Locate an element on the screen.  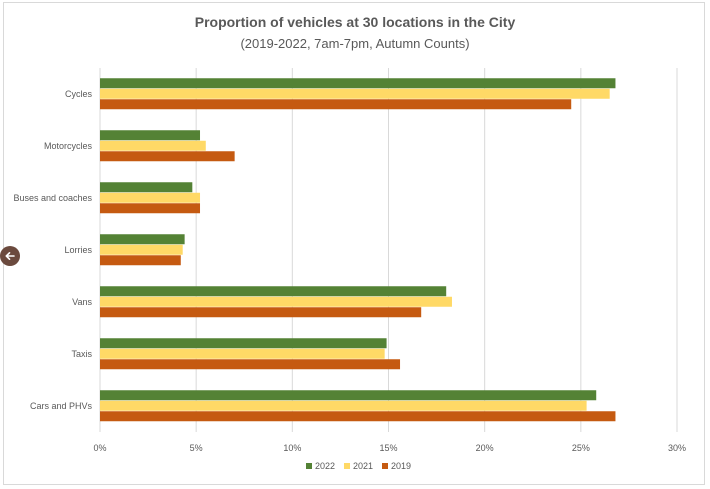
category-label: Vans is located at coordinates (82, 302).